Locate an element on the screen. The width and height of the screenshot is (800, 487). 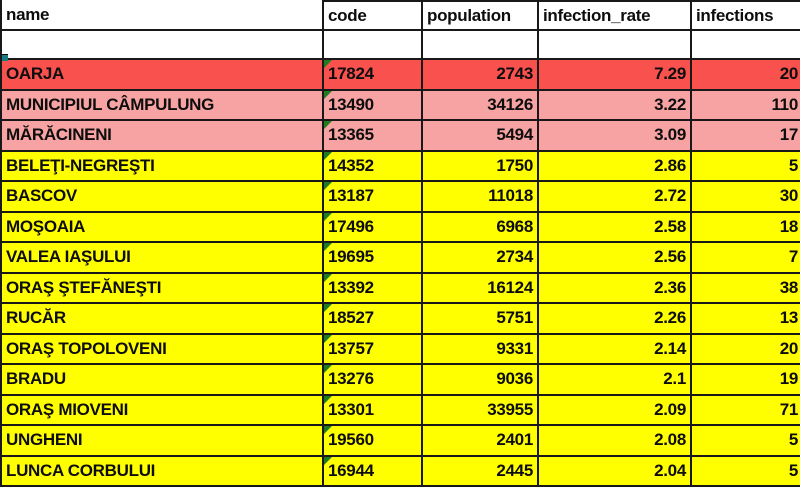
row-2-cell-population: 5494 is located at coordinates (481, 136).